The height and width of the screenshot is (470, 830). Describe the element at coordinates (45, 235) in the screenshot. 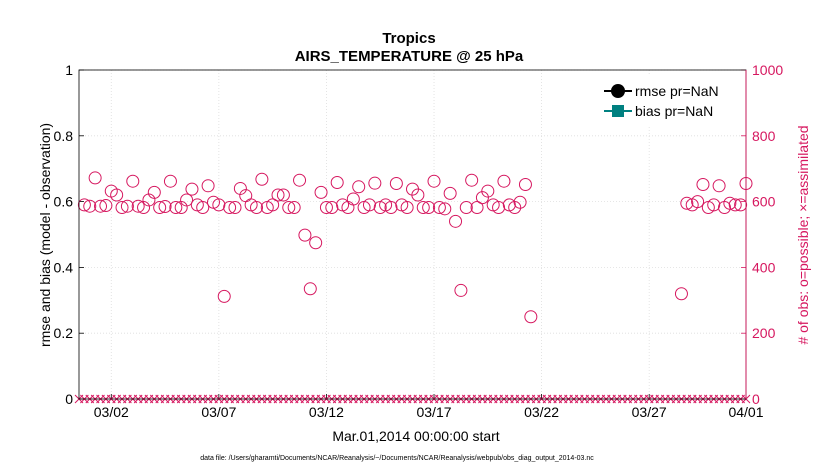

I see `y-axis-label-left: rmse and bias (model - observation)` at that location.